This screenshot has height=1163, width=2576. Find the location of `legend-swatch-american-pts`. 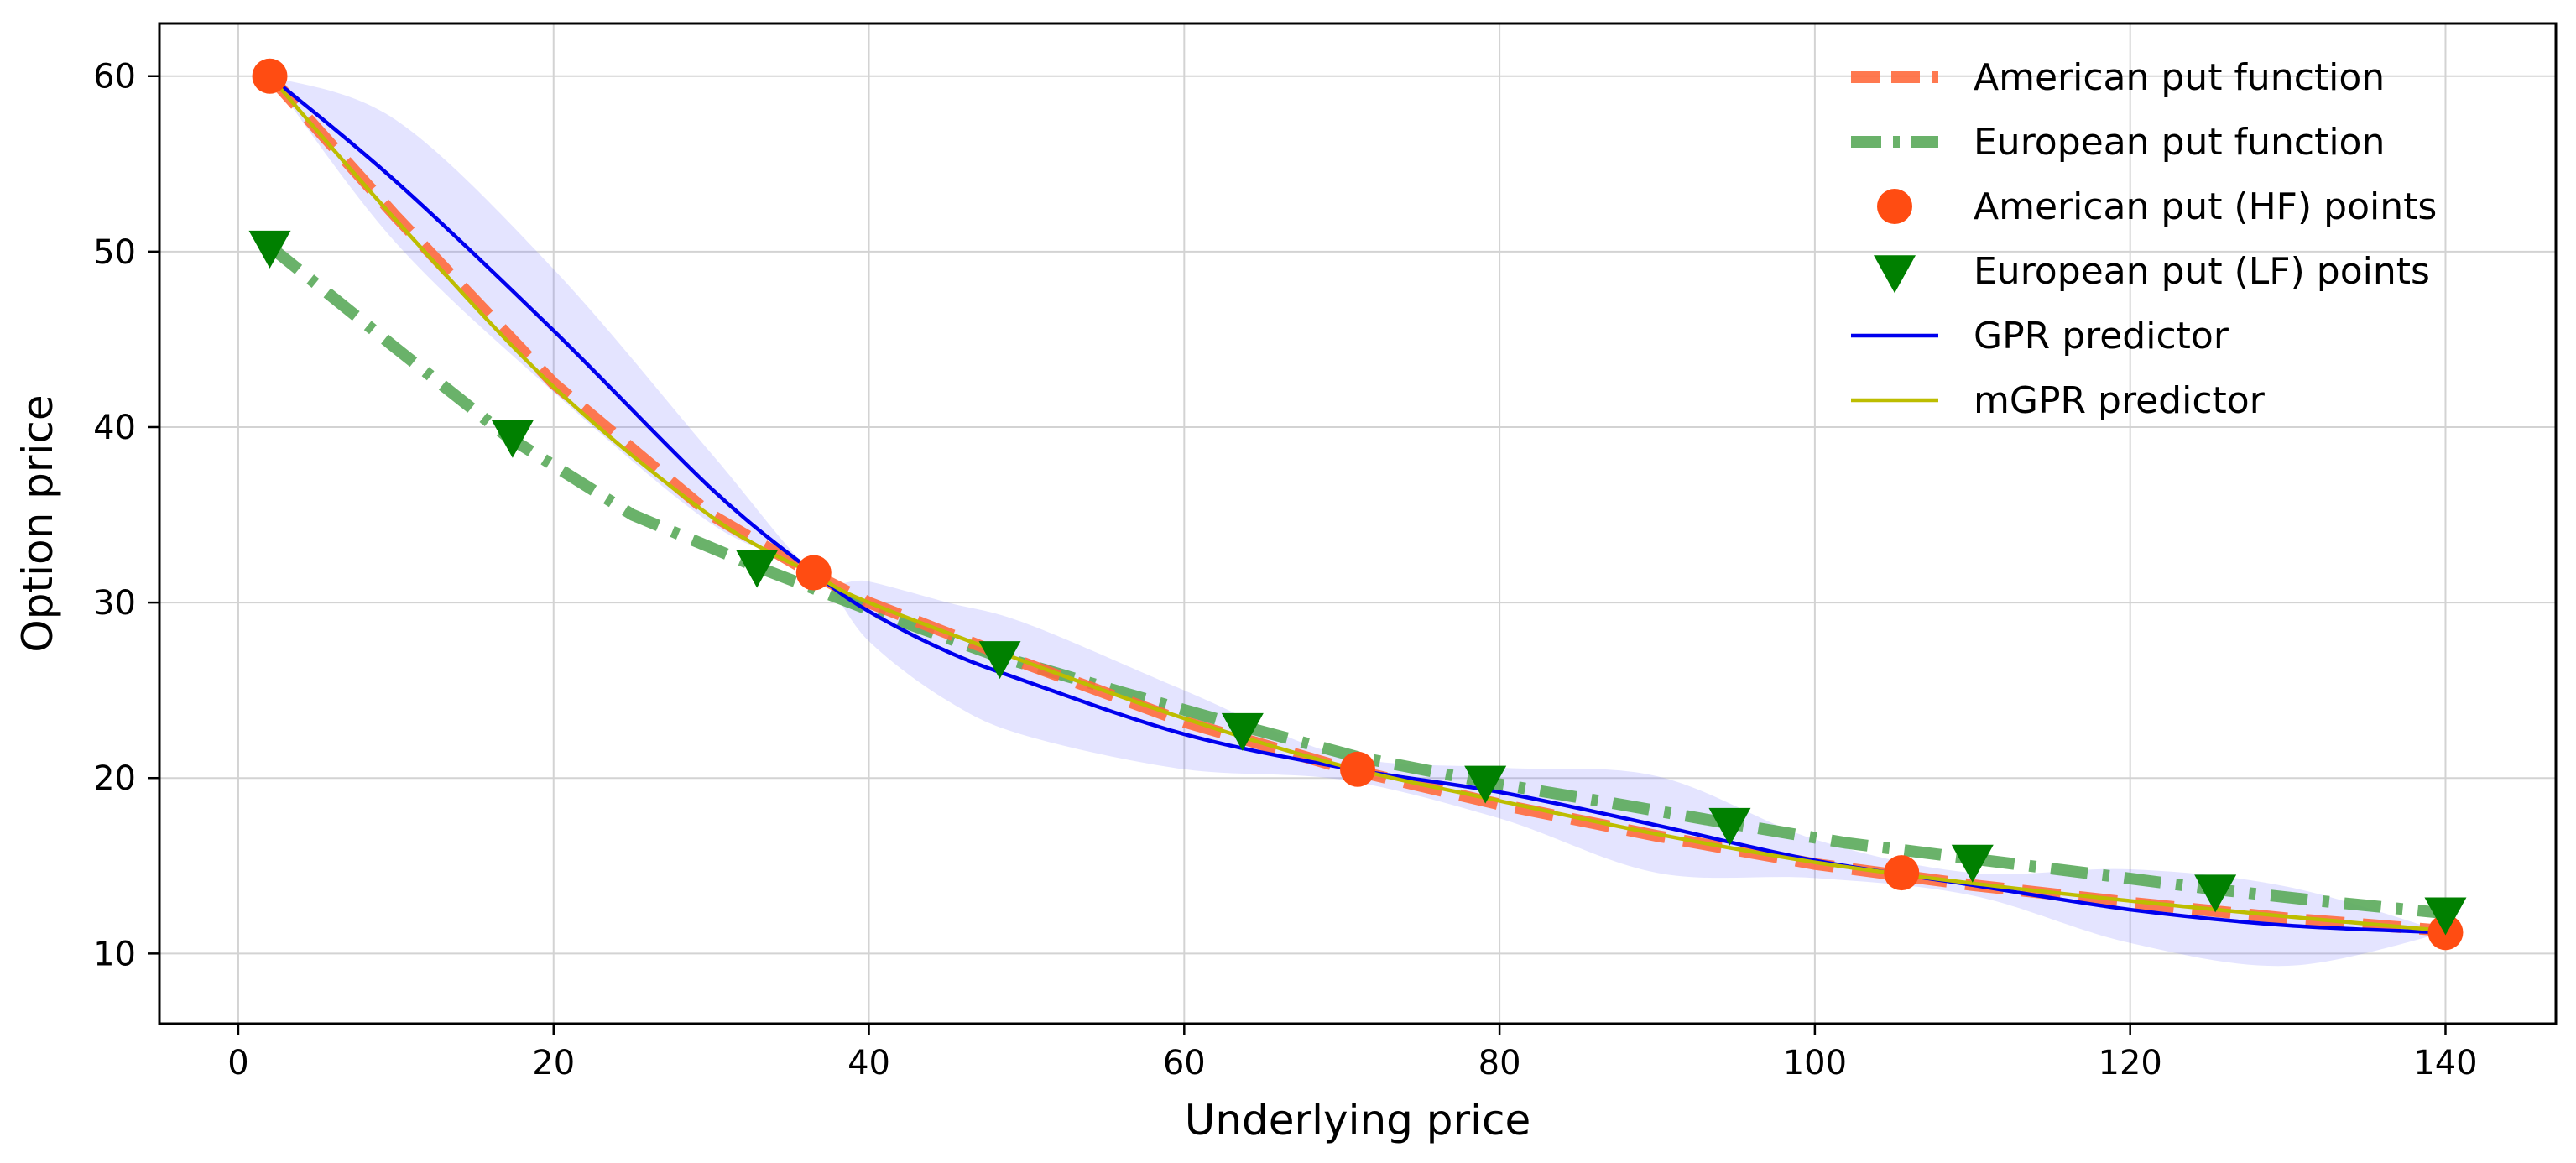

legend-swatch-american-pts is located at coordinates (1894, 207).